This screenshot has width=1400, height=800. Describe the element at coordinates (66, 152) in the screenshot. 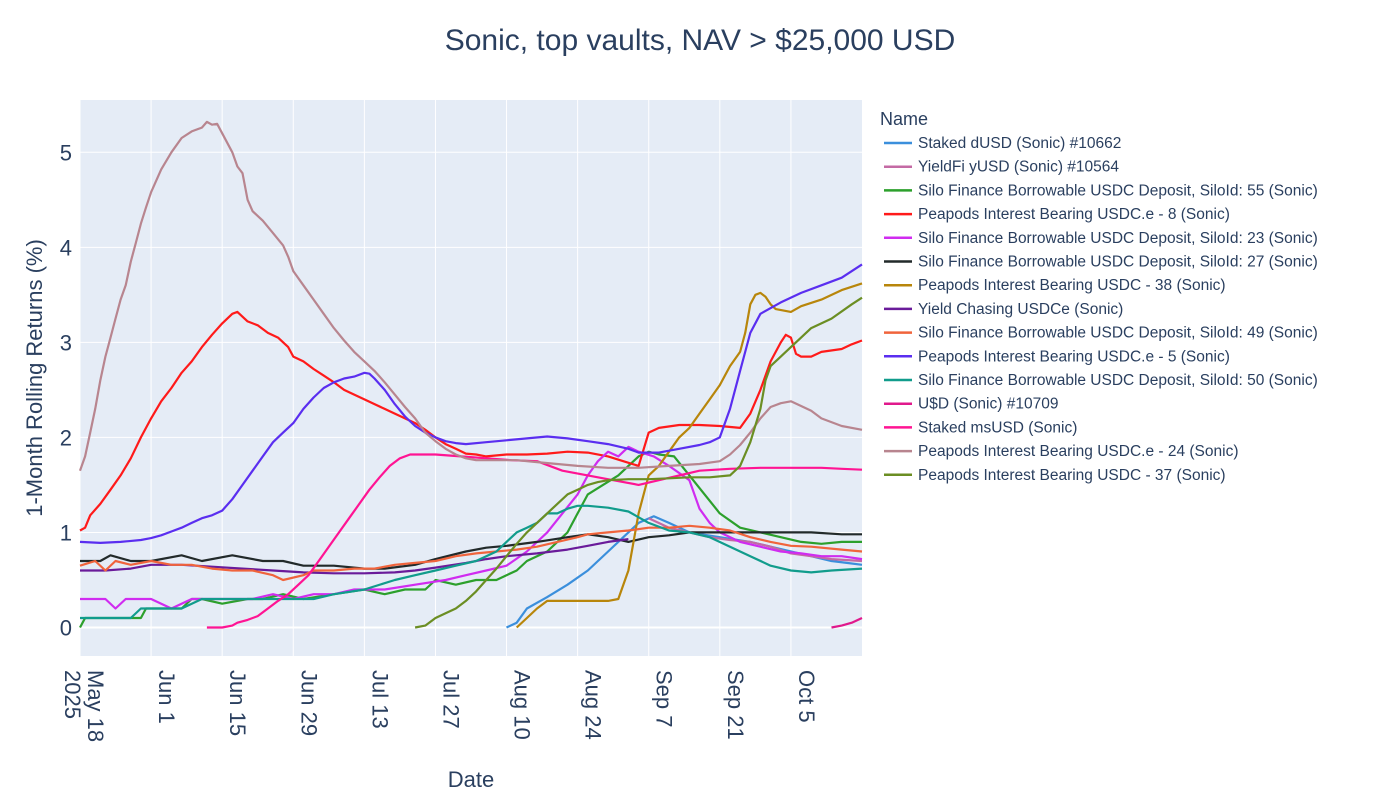

I see `y-tick-label: 5` at that location.